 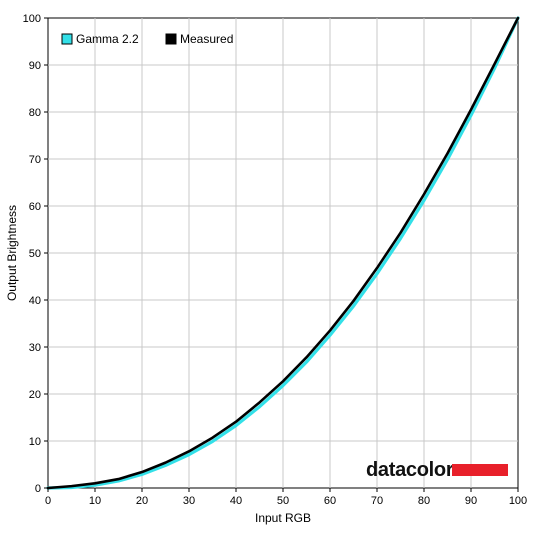 What do you see at coordinates (95, 501) in the screenshot?
I see `x-tick-label: 10` at bounding box center [95, 501].